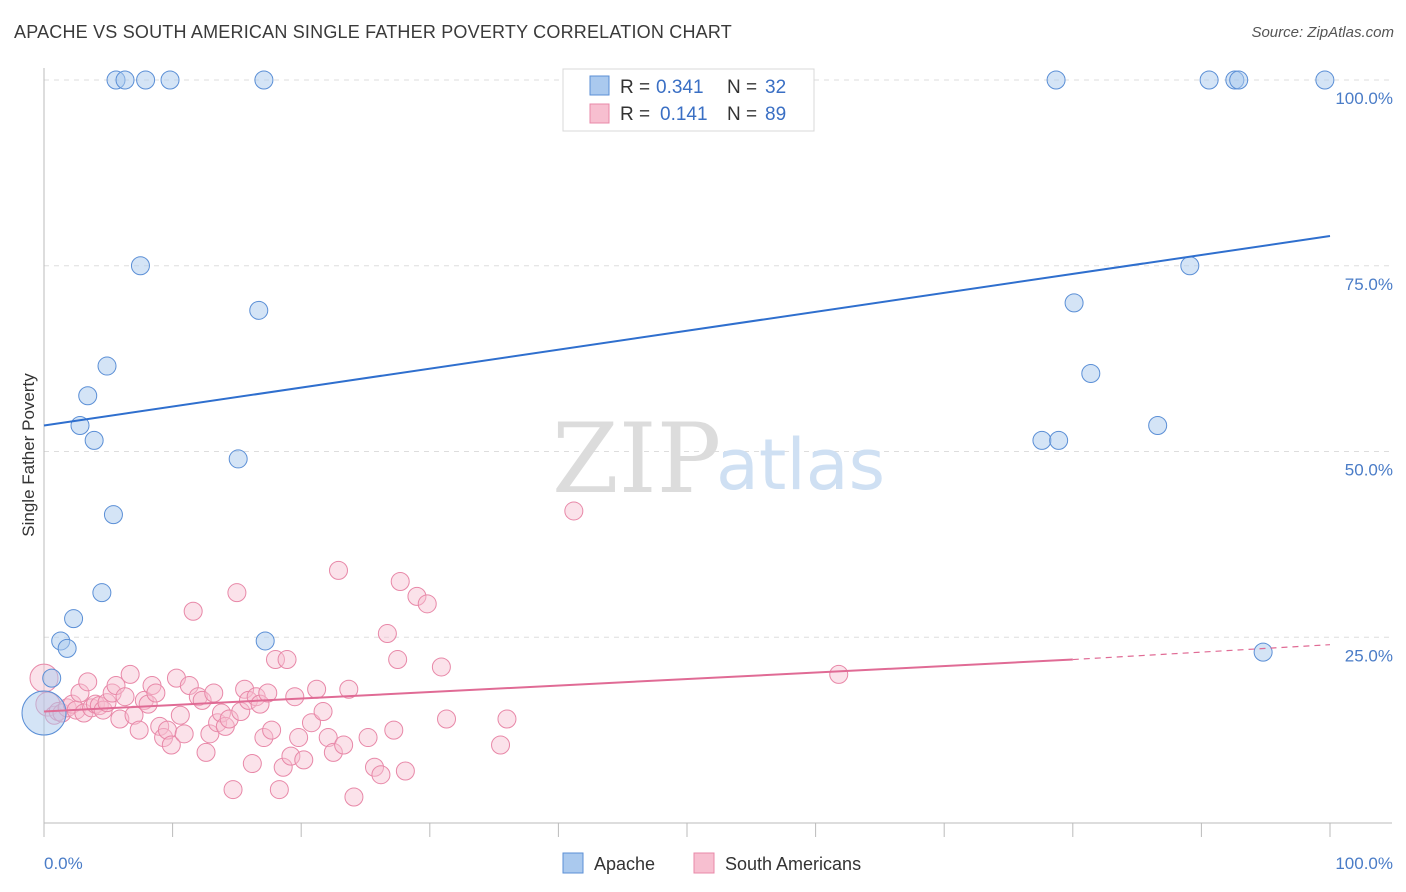  What do you see at coordinates (793, 864) in the screenshot?
I see `bottom-legend-south-americans: South Americans` at bounding box center [793, 864].